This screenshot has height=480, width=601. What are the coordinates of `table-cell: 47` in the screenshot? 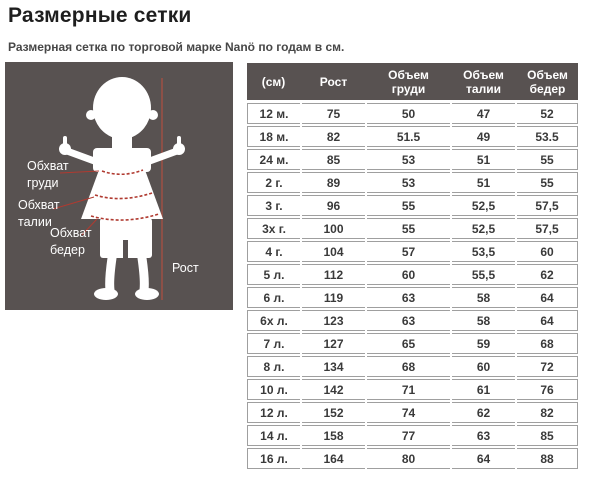 It's located at (483, 113).